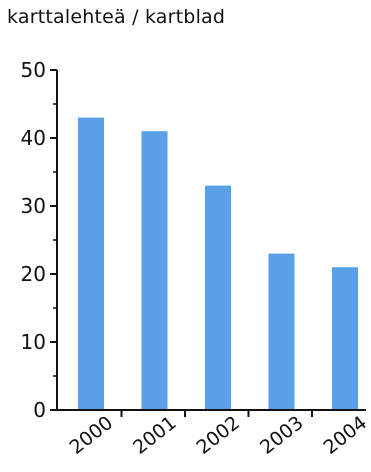 Image resolution: width=371 pixels, height=472 pixels. Describe the element at coordinates (218, 297) in the screenshot. I see `bar-2002` at that location.